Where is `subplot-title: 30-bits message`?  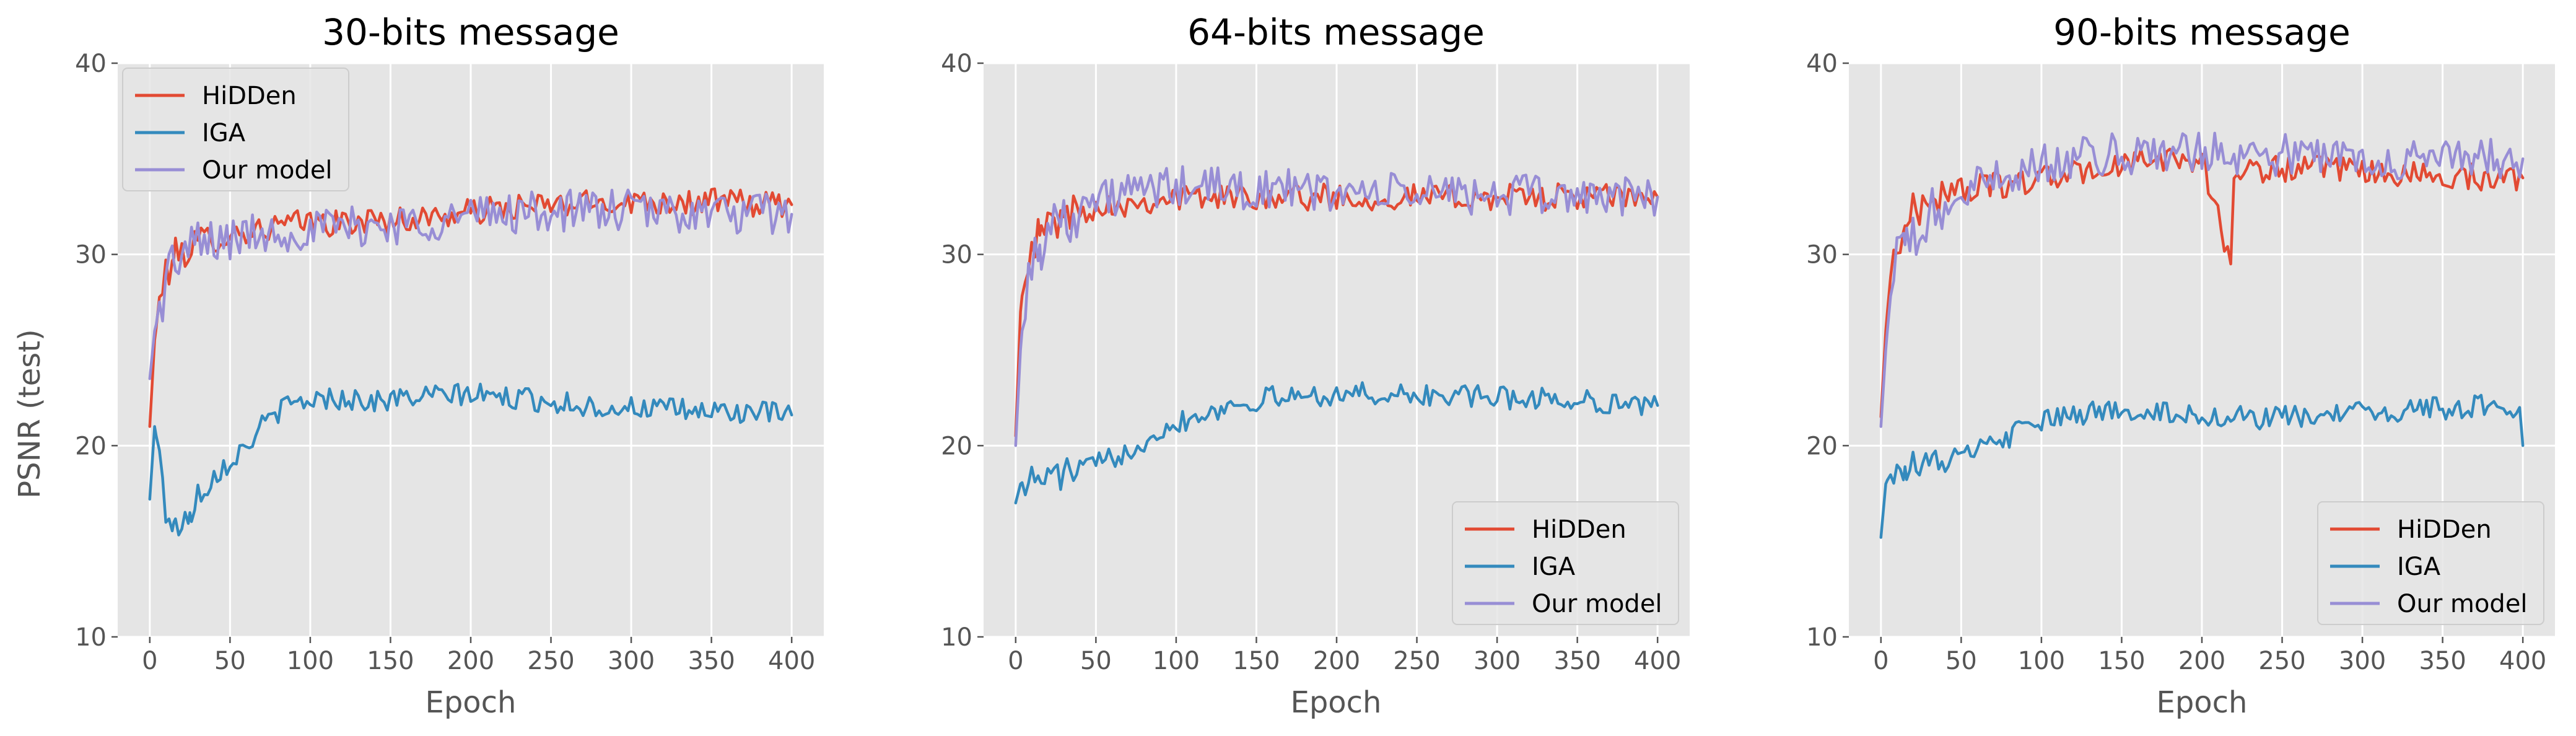 subplot-title: 30-bits message is located at coordinates (470, 32).